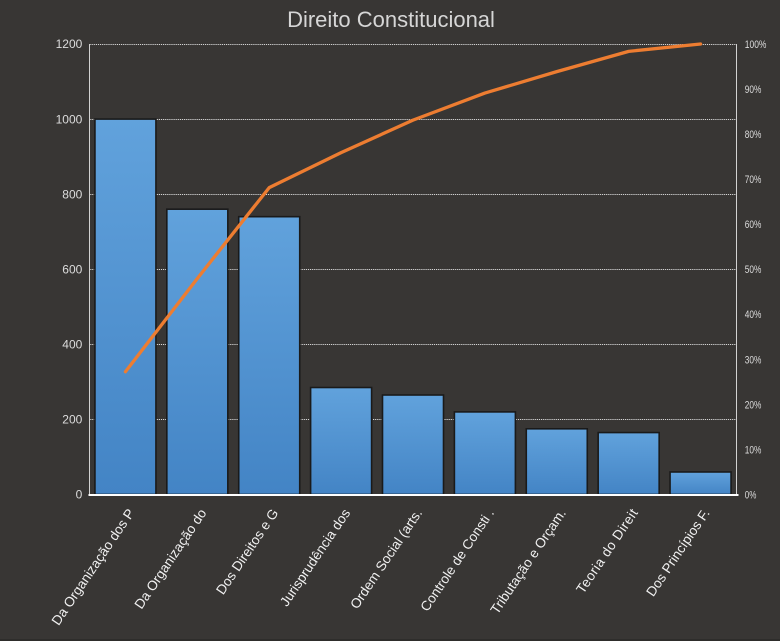  What do you see at coordinates (72, 345) in the screenshot?
I see `svg-text: 400` at bounding box center [72, 345].